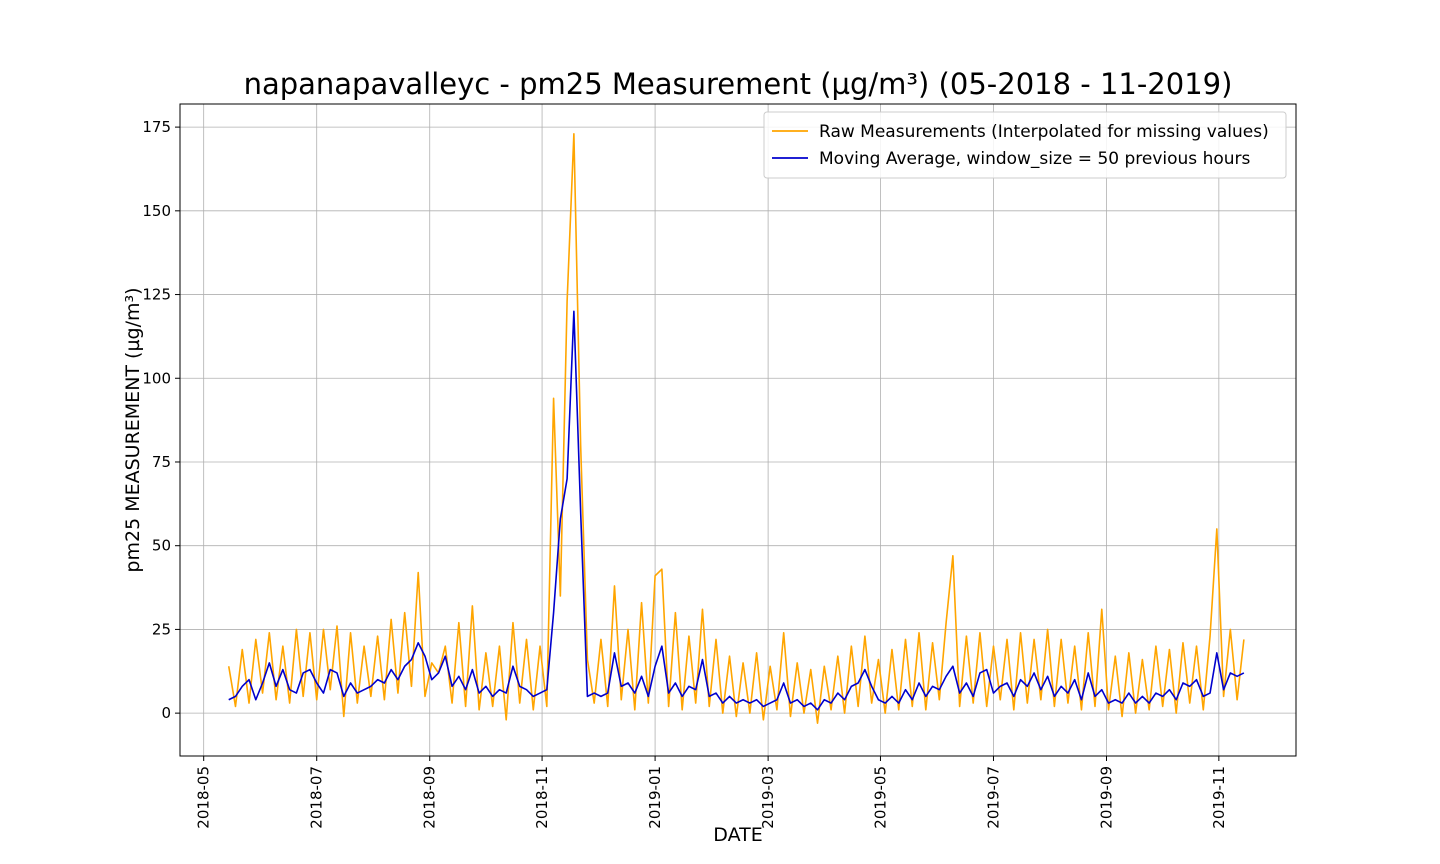 This screenshot has height=864, width=1440. I want to click on legend-box, so click(1025, 145).